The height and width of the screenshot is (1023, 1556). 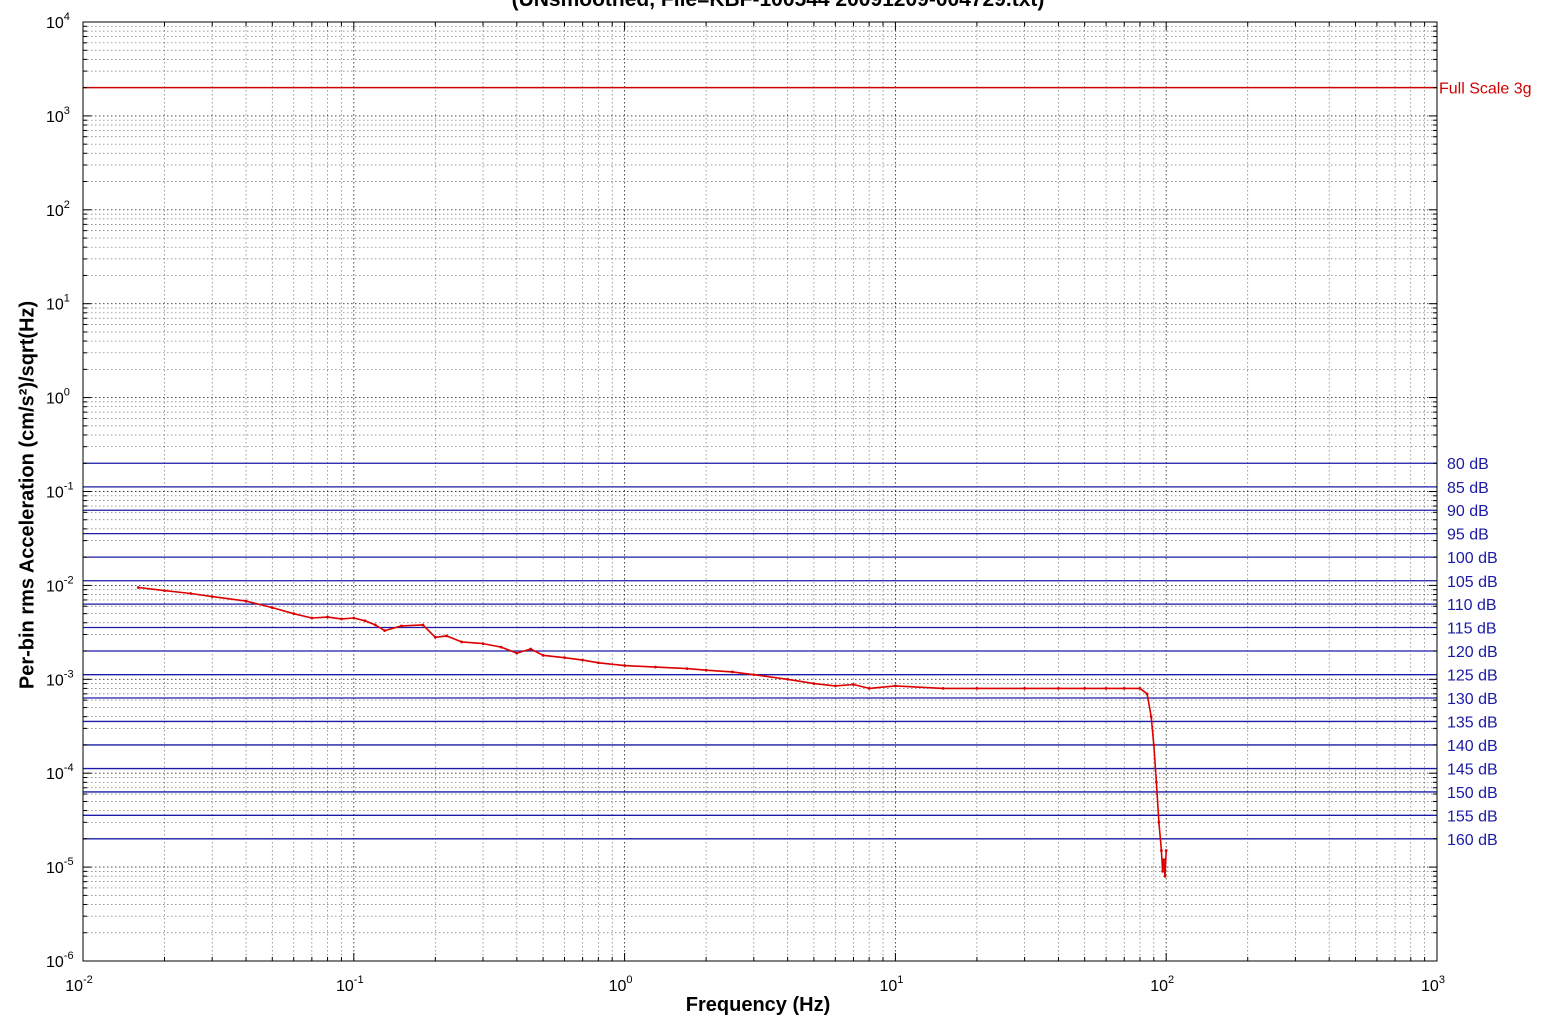 What do you see at coordinates (1472, 582) in the screenshot?
I see `reference-line-label: 105 dB` at bounding box center [1472, 582].